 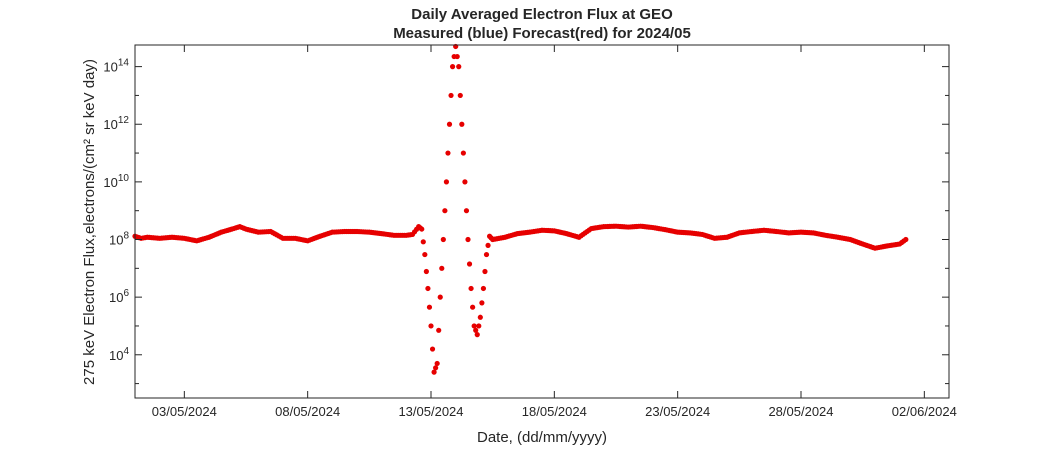 I want to click on x-tick-label: 28/05/2024, so click(x=800, y=411).